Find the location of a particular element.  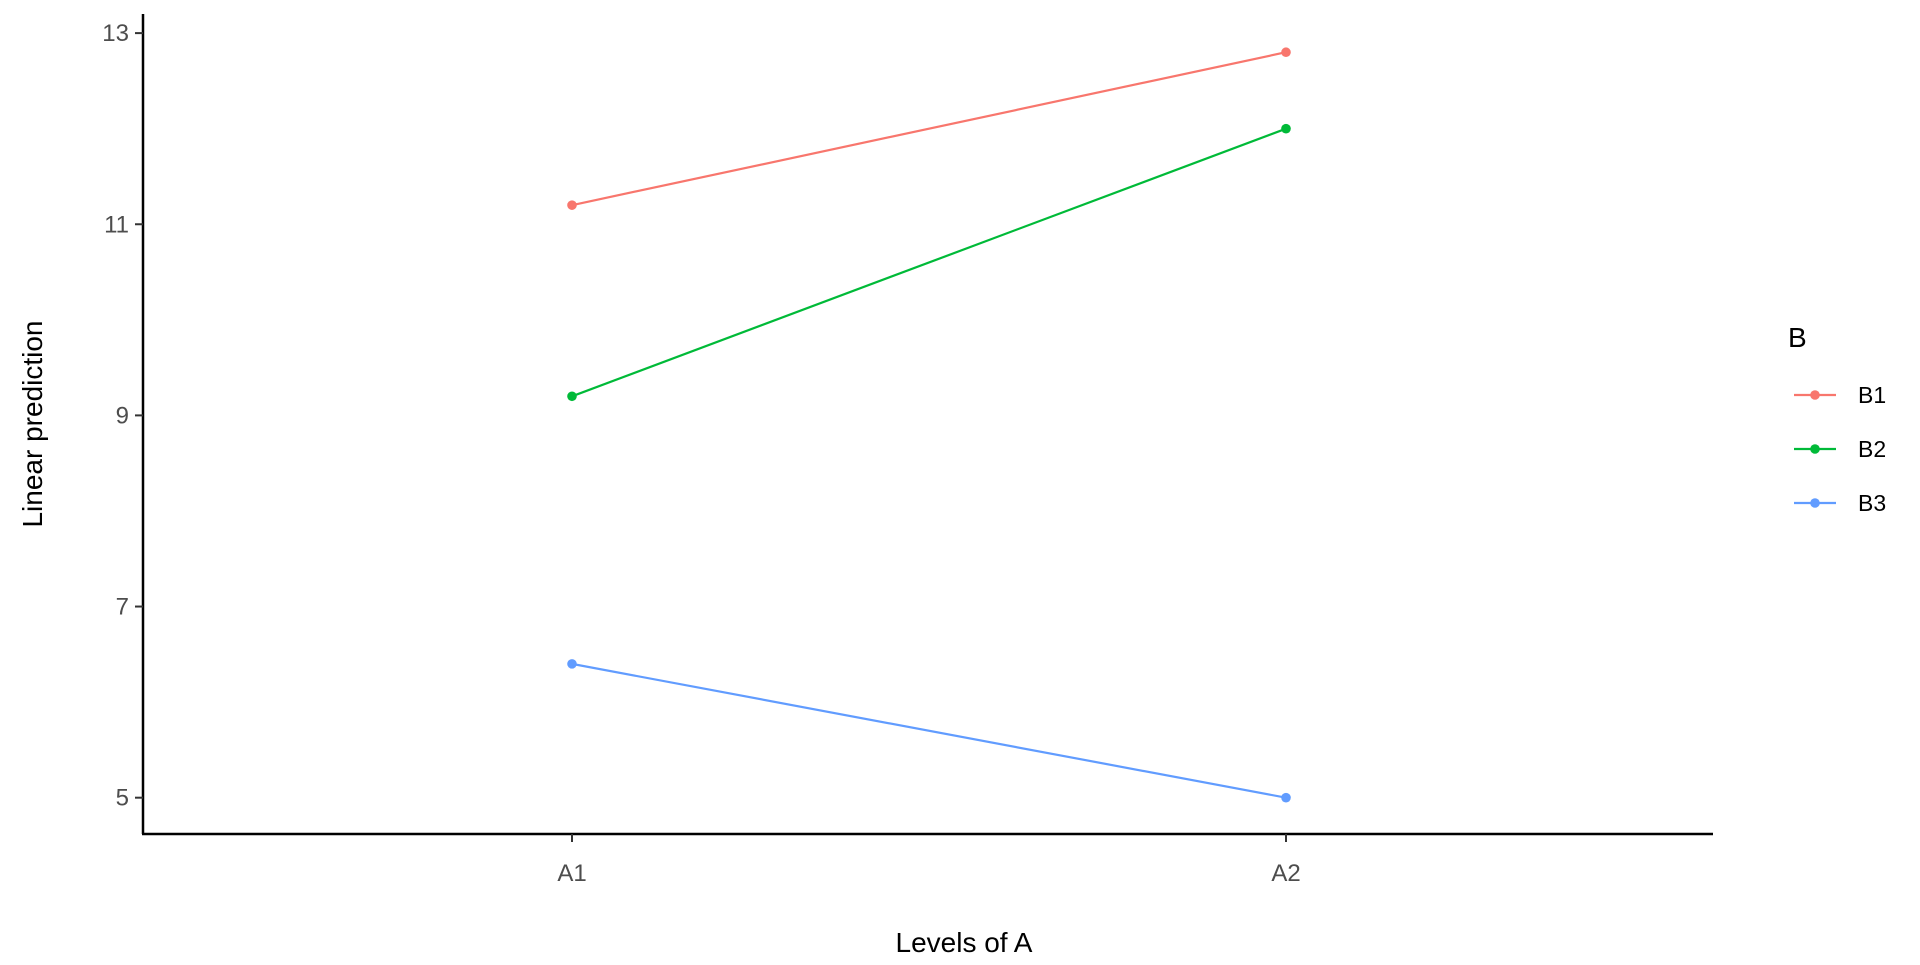

y-tick-label: 5 is located at coordinates (122, 798).